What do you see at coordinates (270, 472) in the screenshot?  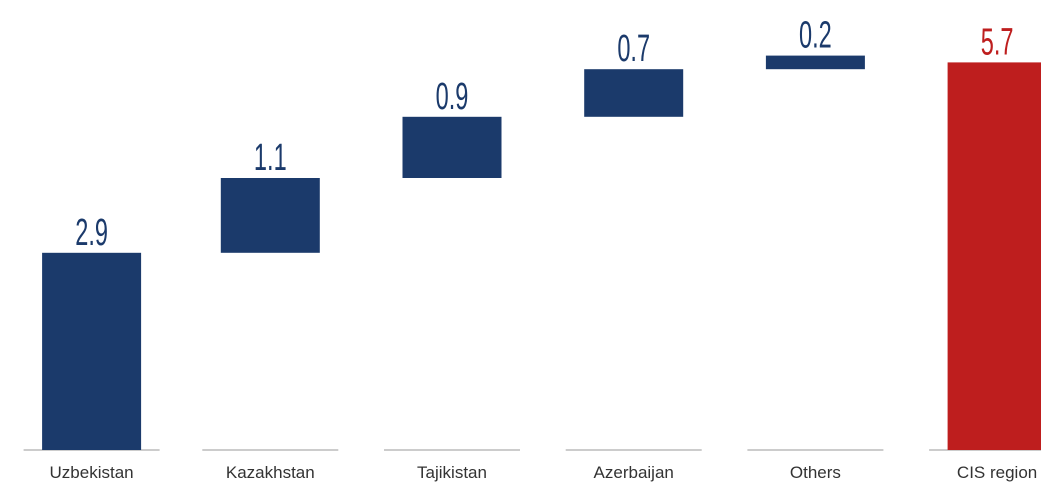 I see `x-tick-label: Kazakhstan` at bounding box center [270, 472].